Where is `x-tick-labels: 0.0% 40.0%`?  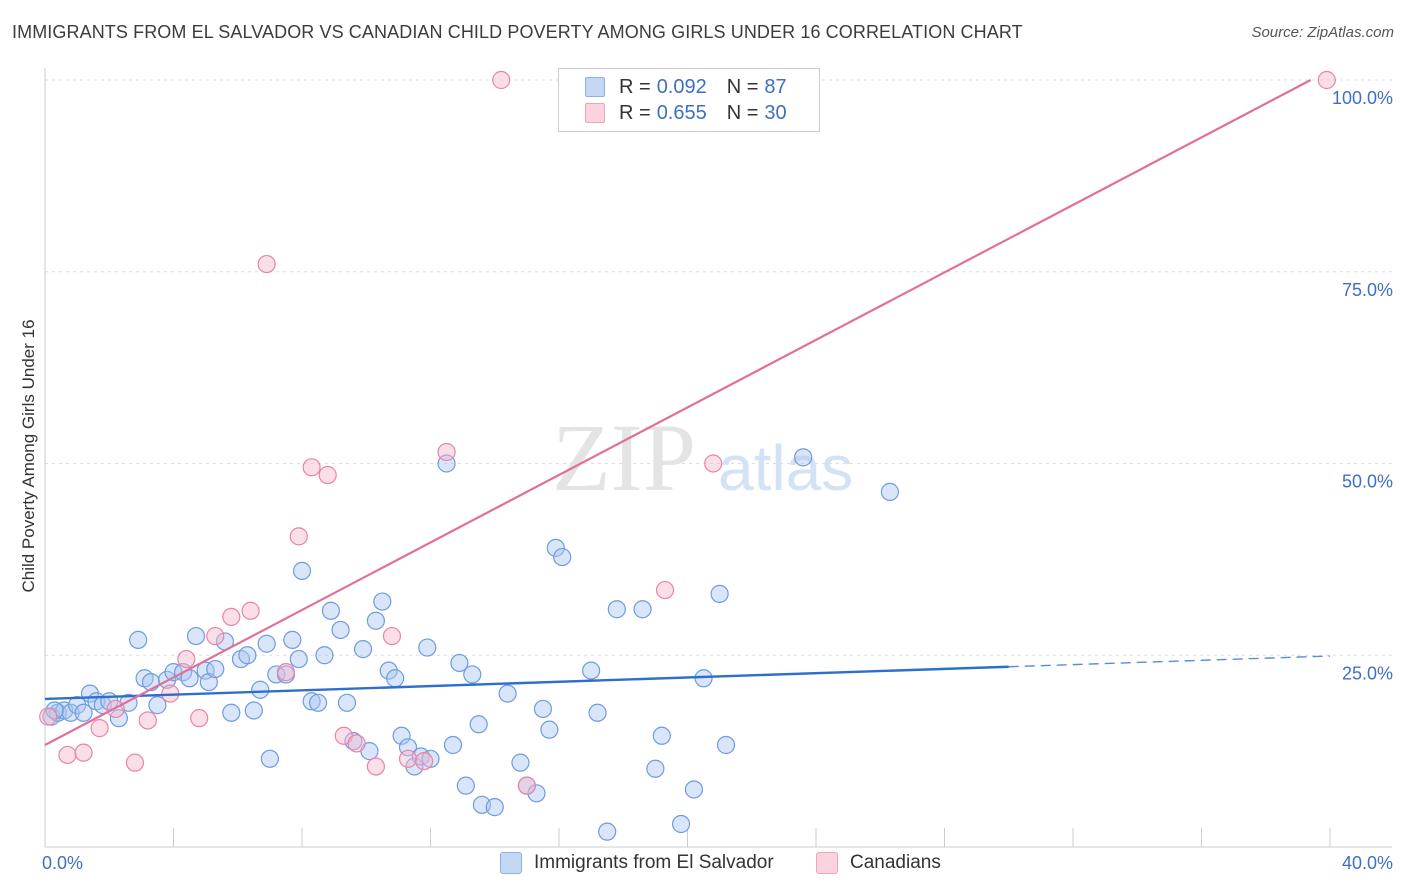
x-tick-labels: 0.0% 40.0% is located at coordinates (717, 863).